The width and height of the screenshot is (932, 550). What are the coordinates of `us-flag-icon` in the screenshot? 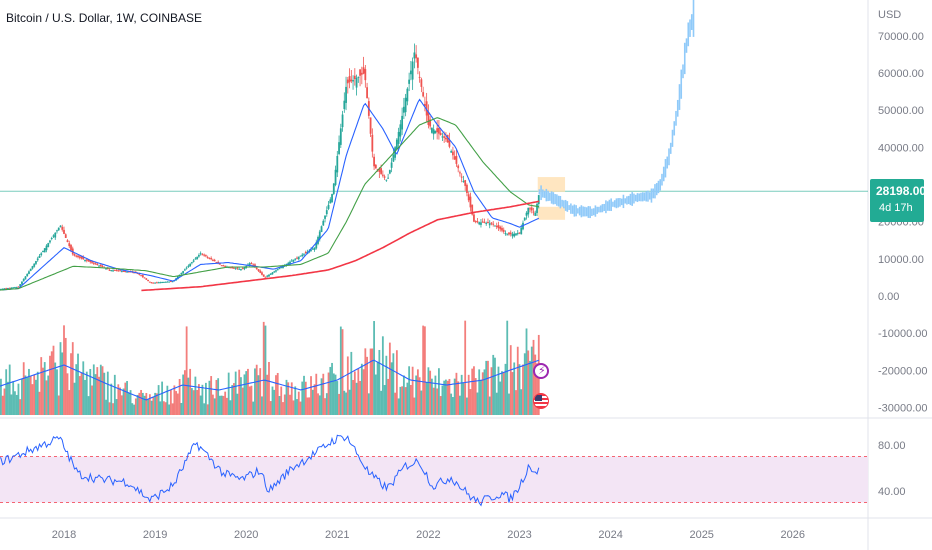 It's located at (541, 401).